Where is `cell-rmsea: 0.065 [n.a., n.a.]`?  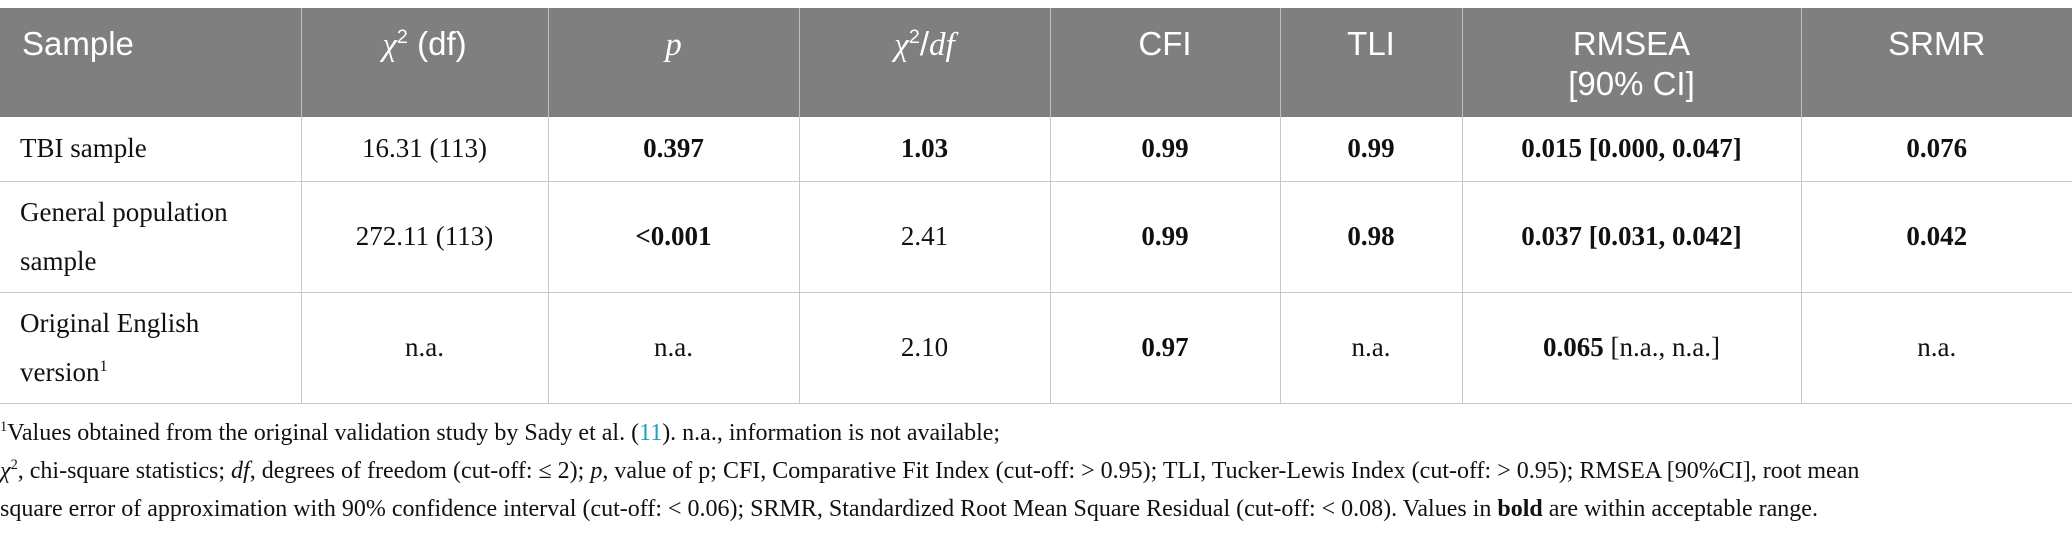
cell-rmsea: 0.065 [n.a., n.a.] is located at coordinates (1631, 348).